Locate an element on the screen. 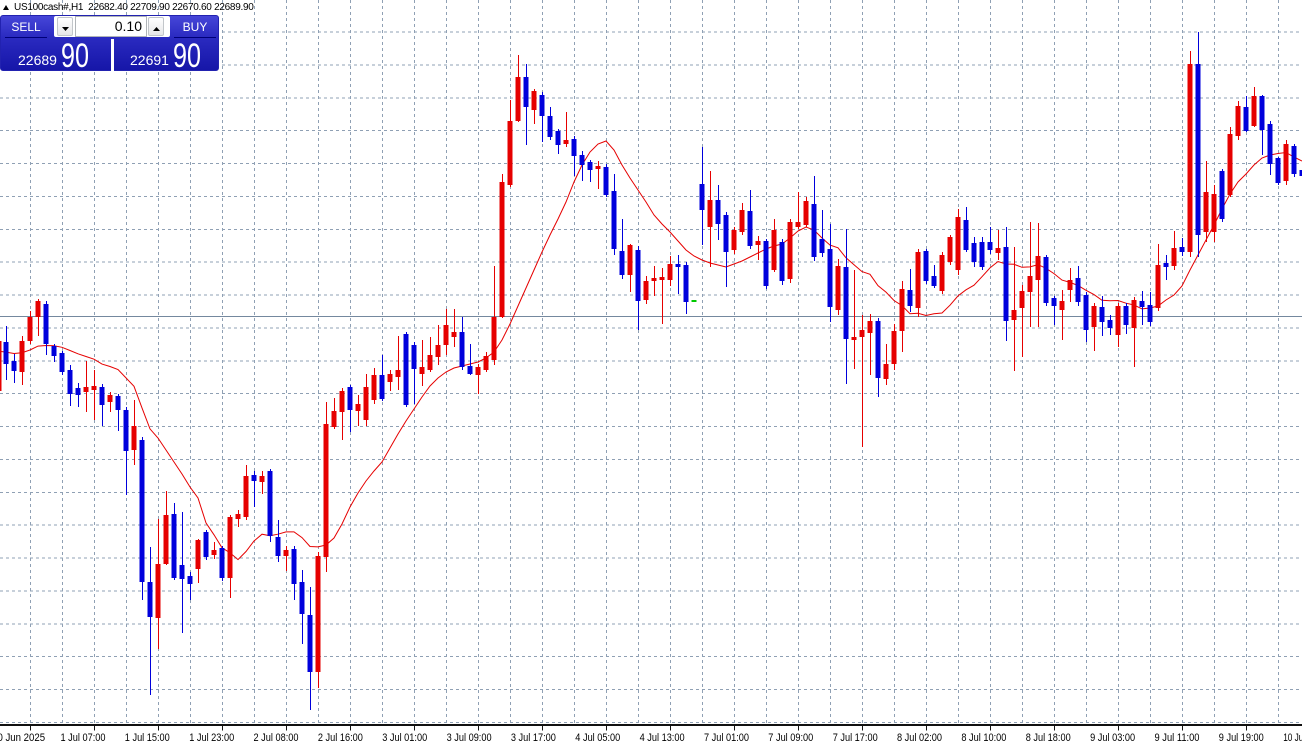 This screenshot has height=749, width=1302. svg-text: 2 Jul 16:00 is located at coordinates (340, 738).